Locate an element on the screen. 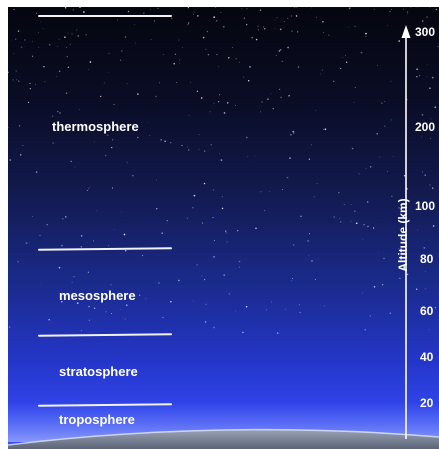 This screenshot has height=449, width=439. altitude-axis-title: Altitude (km) is located at coordinates (403, 235).